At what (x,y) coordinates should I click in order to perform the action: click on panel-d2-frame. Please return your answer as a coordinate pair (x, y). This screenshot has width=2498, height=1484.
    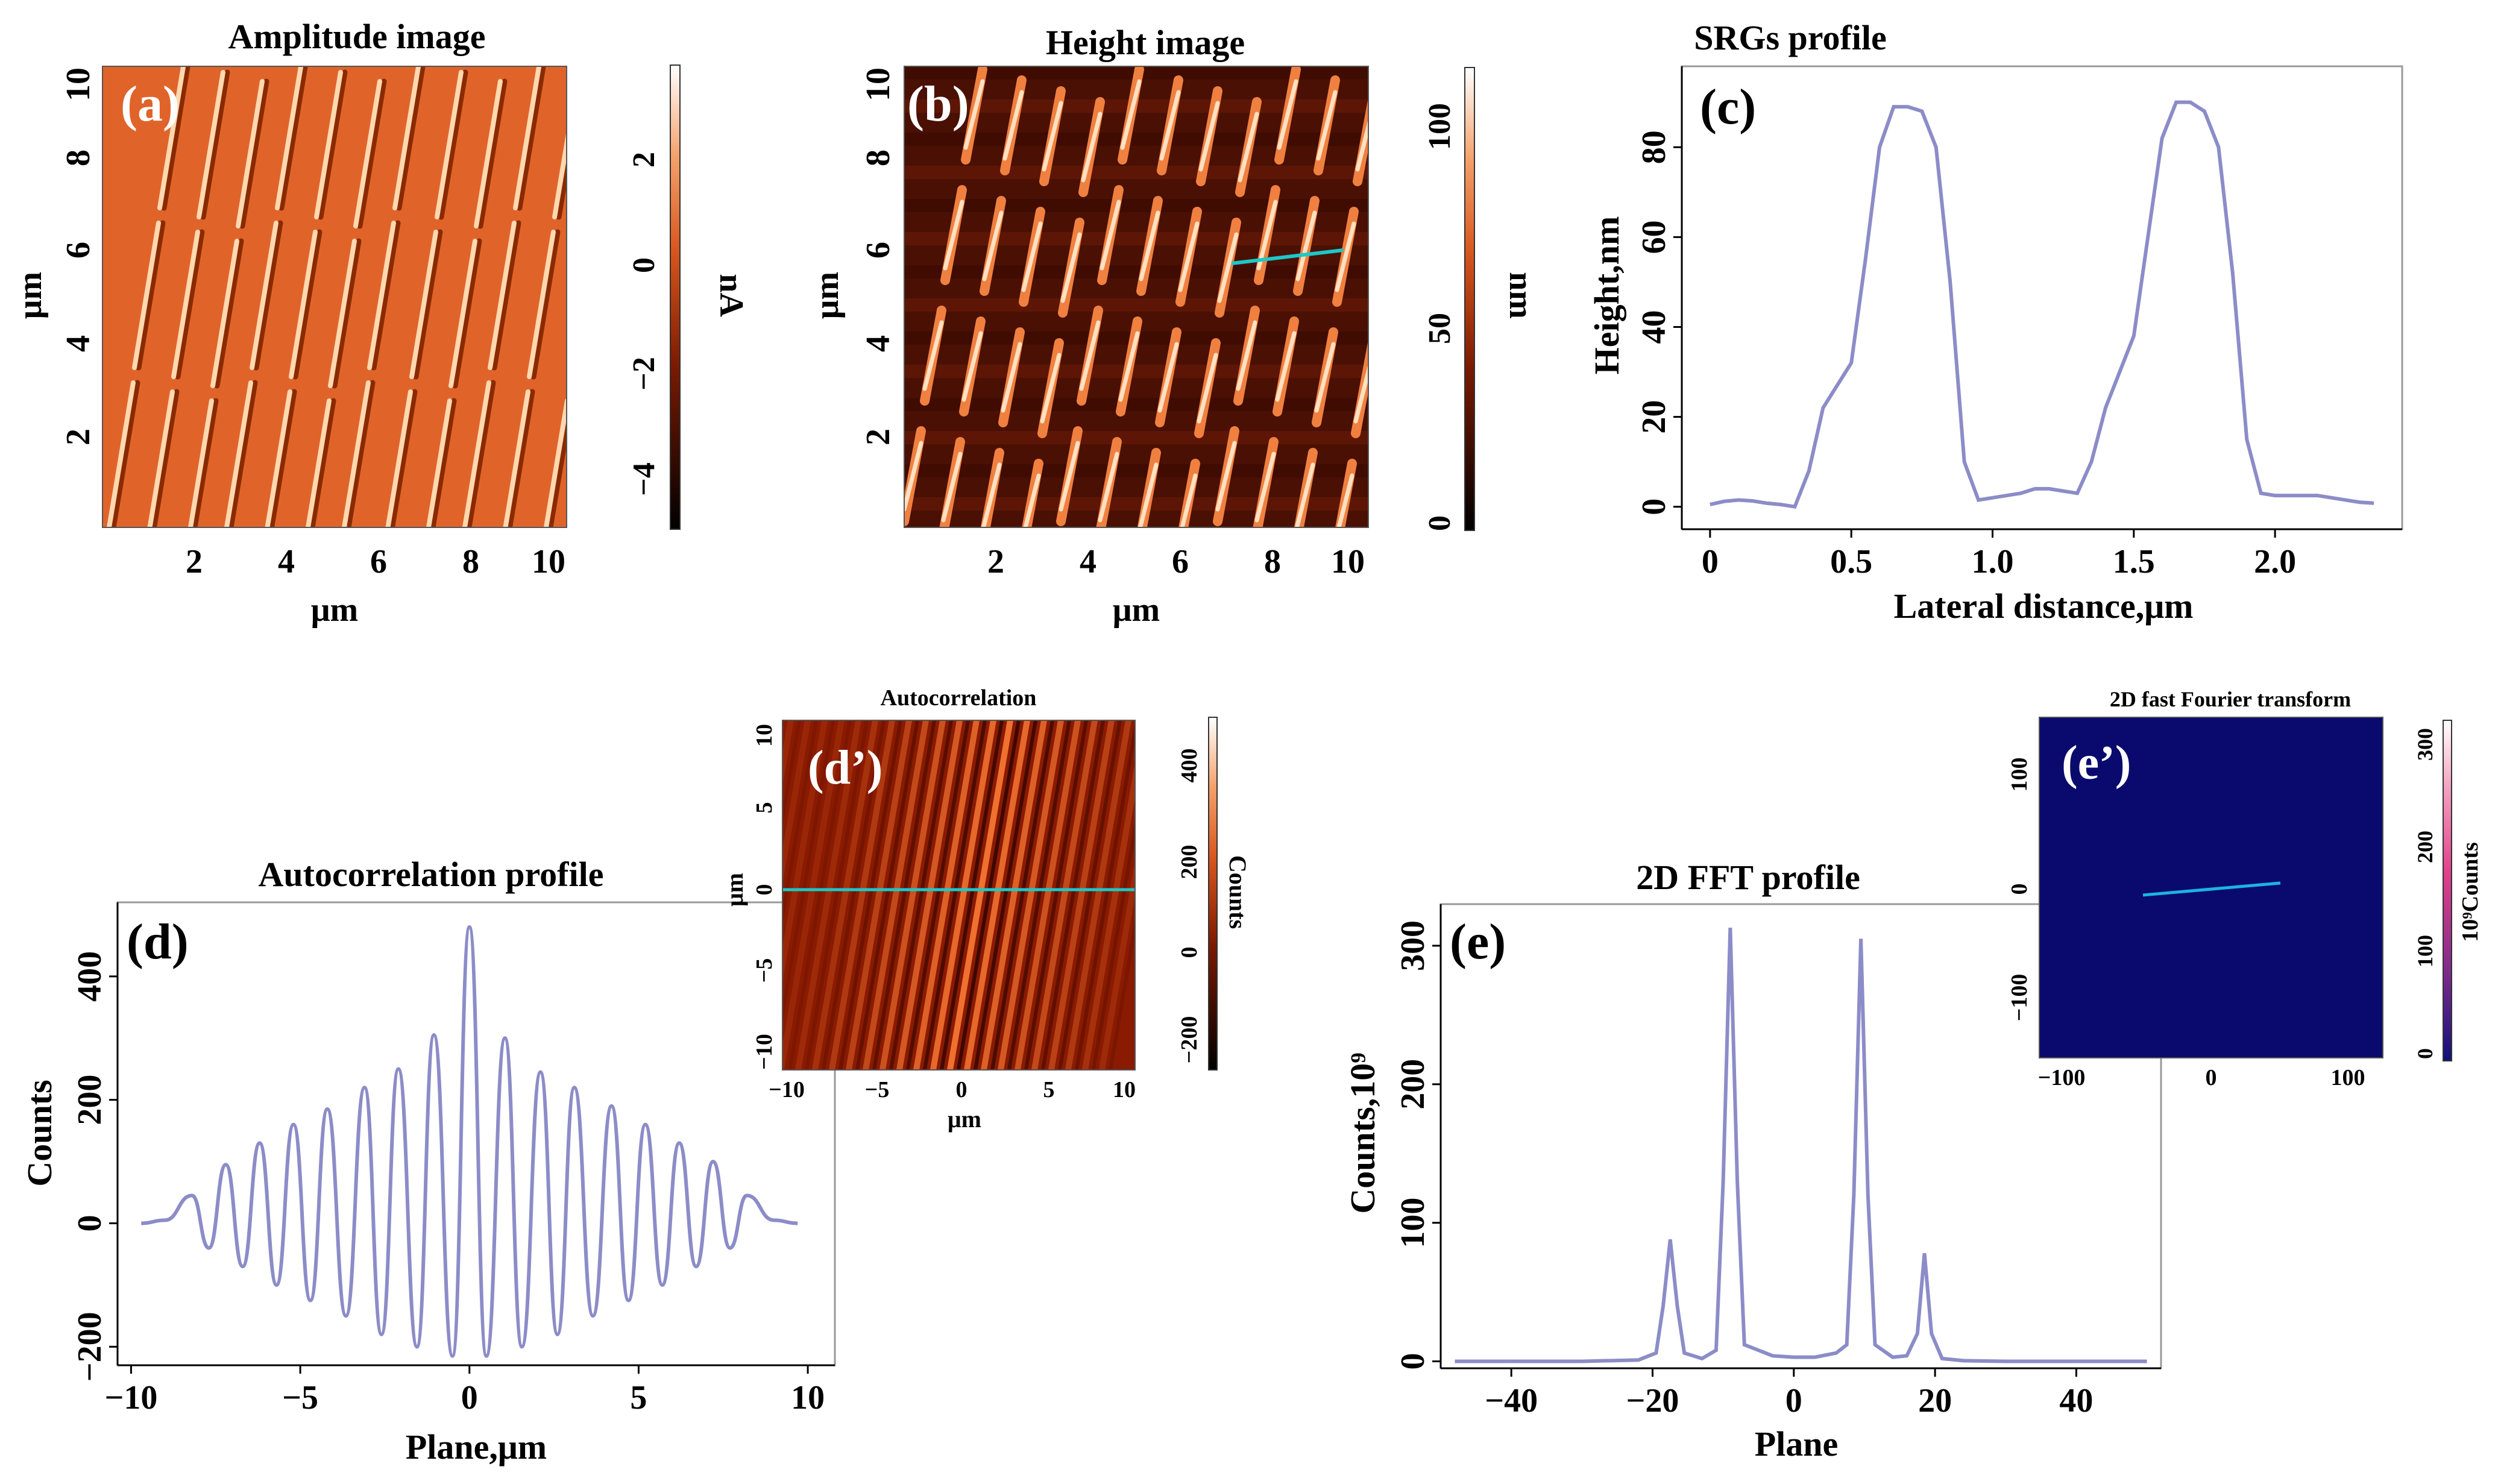
    Looking at the image, I should click on (959, 895).